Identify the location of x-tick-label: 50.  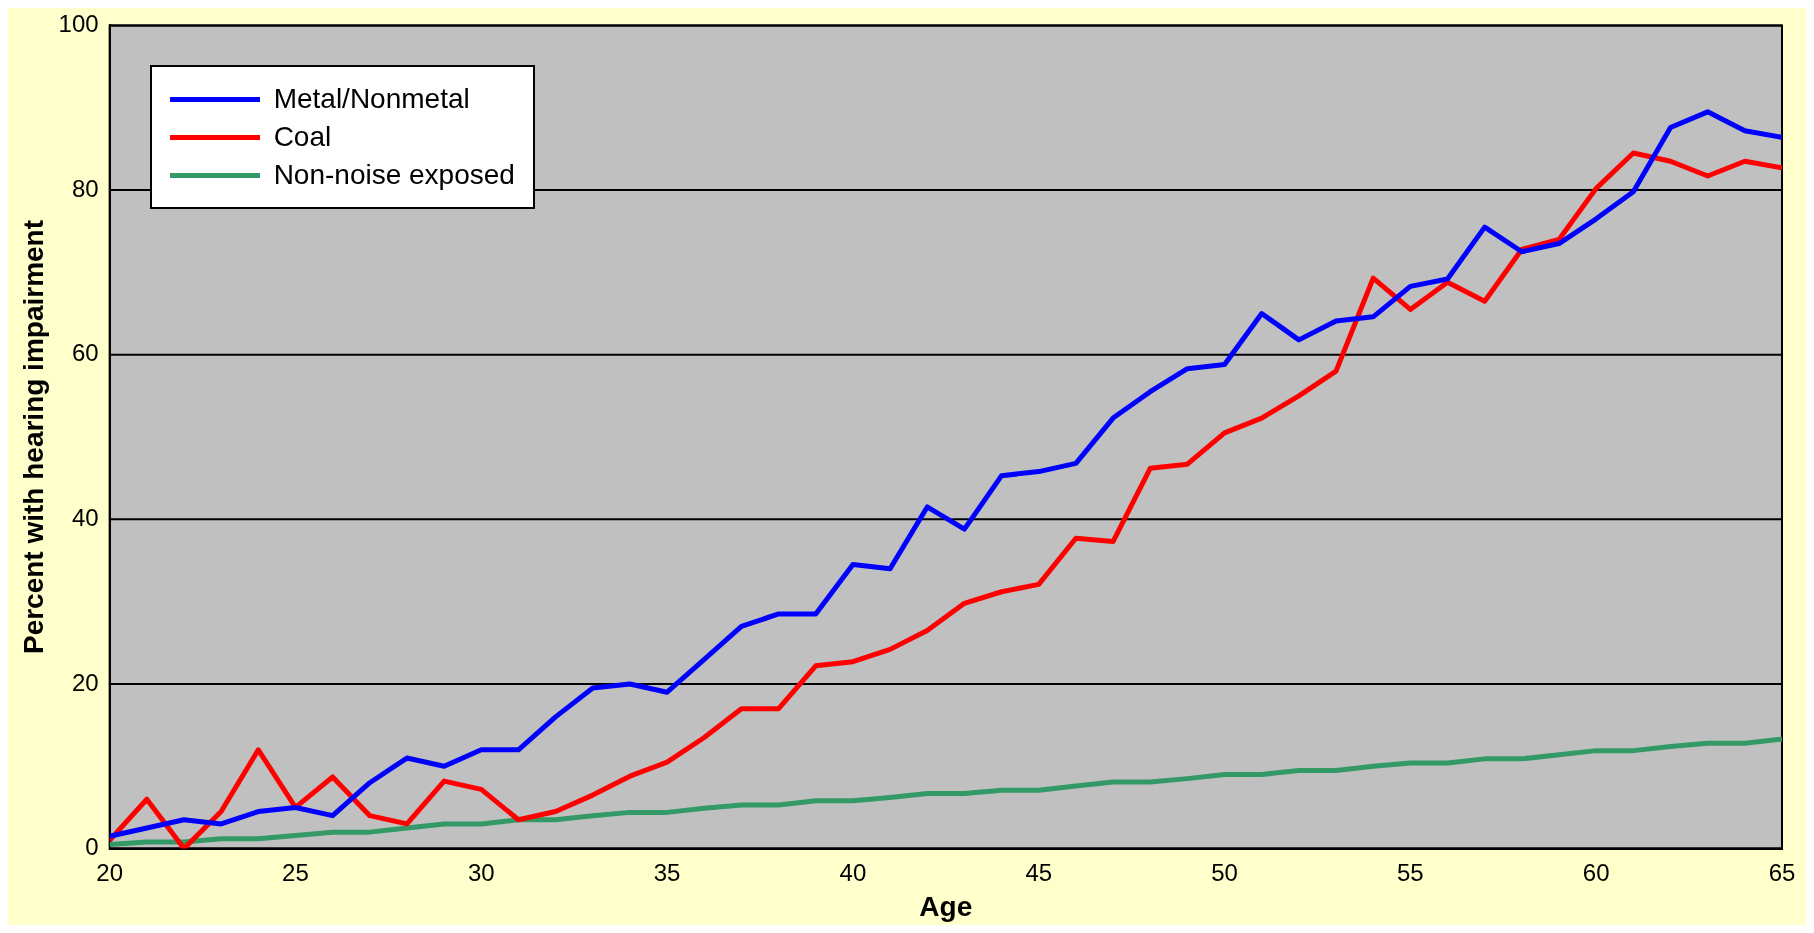
(1224, 872).